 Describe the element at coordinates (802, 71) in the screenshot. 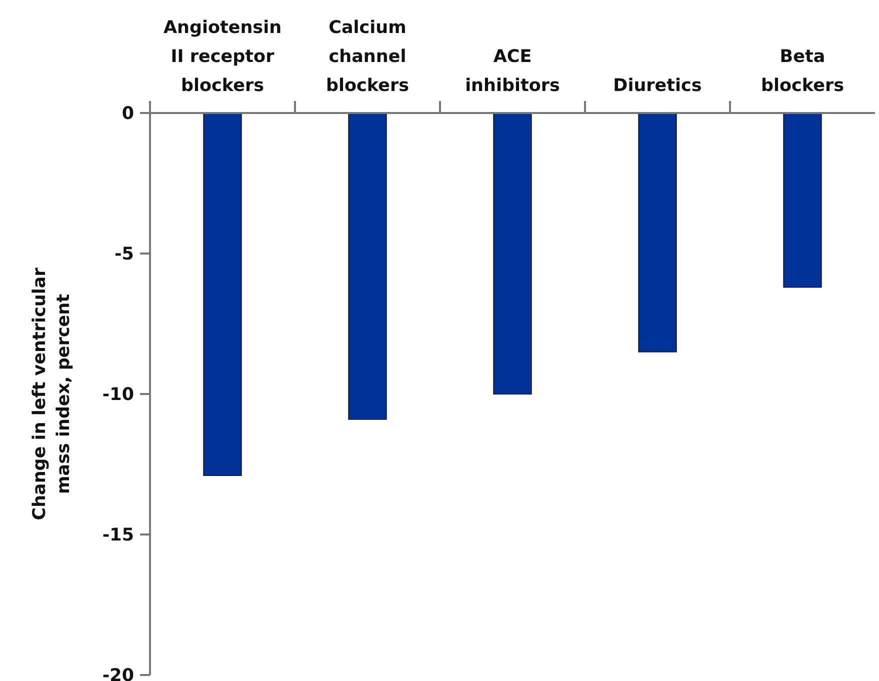

I see `x-tick-label: Beta blockers` at that location.